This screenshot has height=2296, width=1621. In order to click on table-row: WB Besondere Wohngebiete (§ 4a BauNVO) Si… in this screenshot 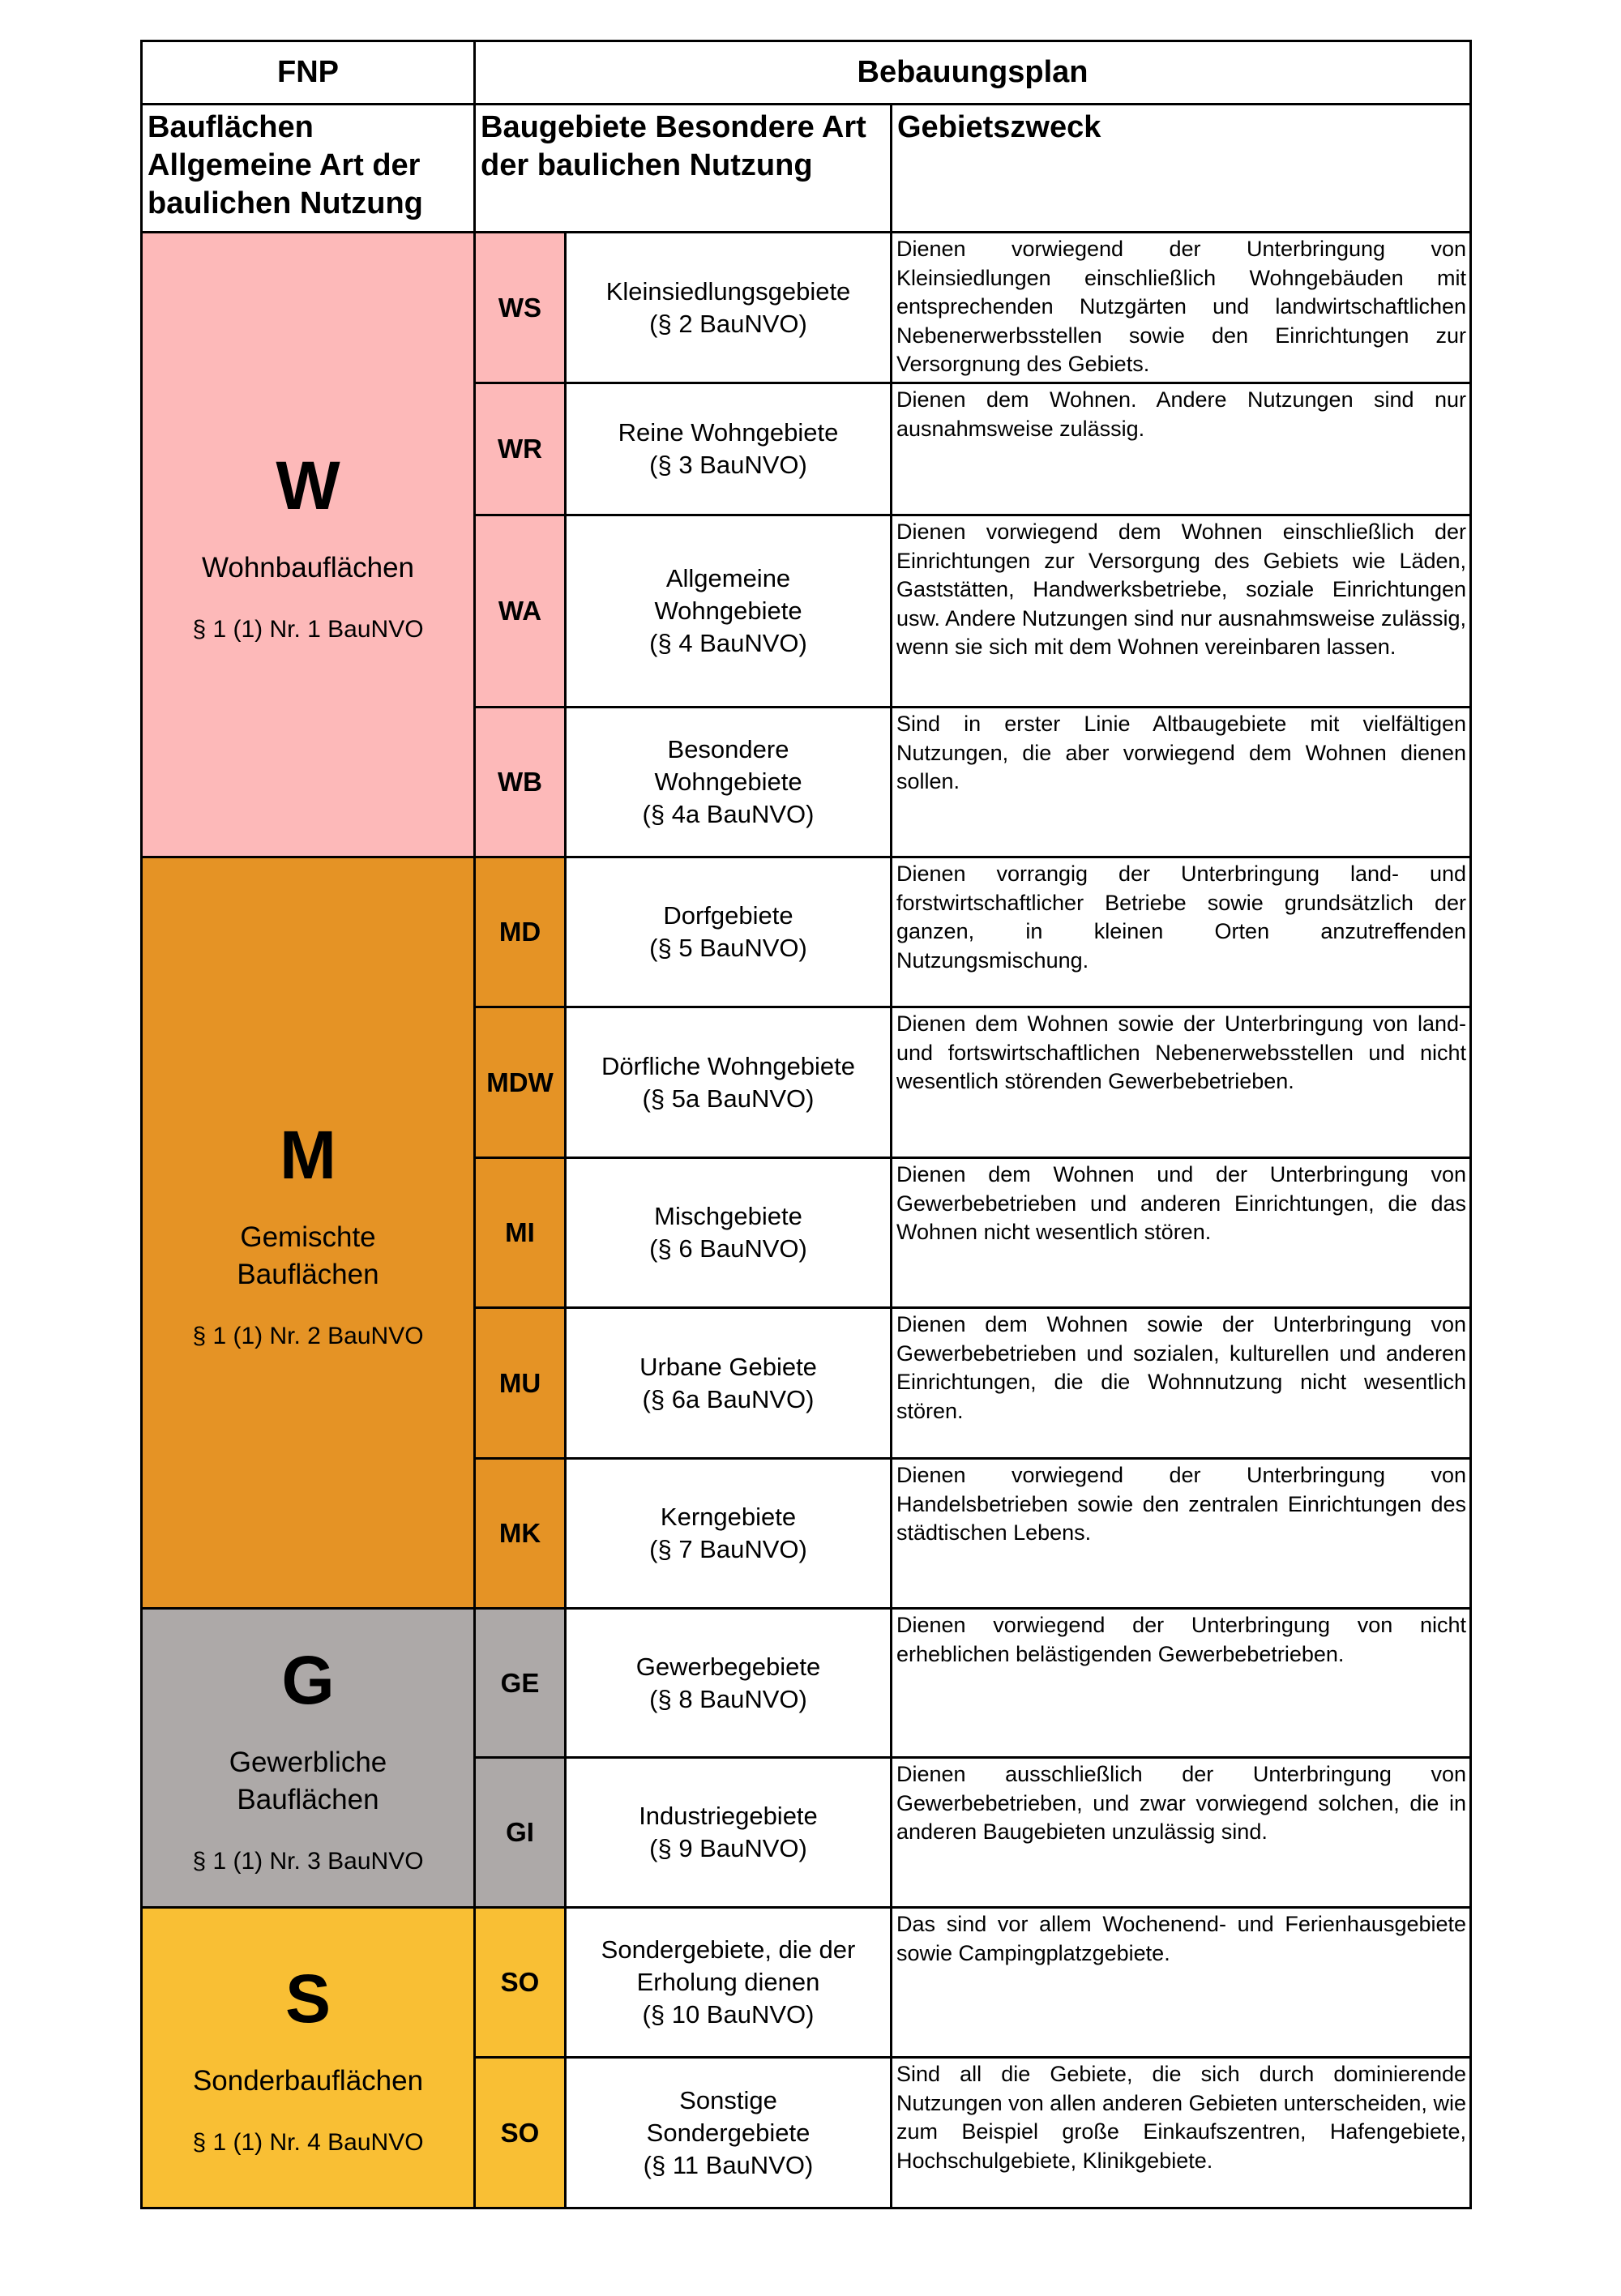, I will do `click(808, 782)`.